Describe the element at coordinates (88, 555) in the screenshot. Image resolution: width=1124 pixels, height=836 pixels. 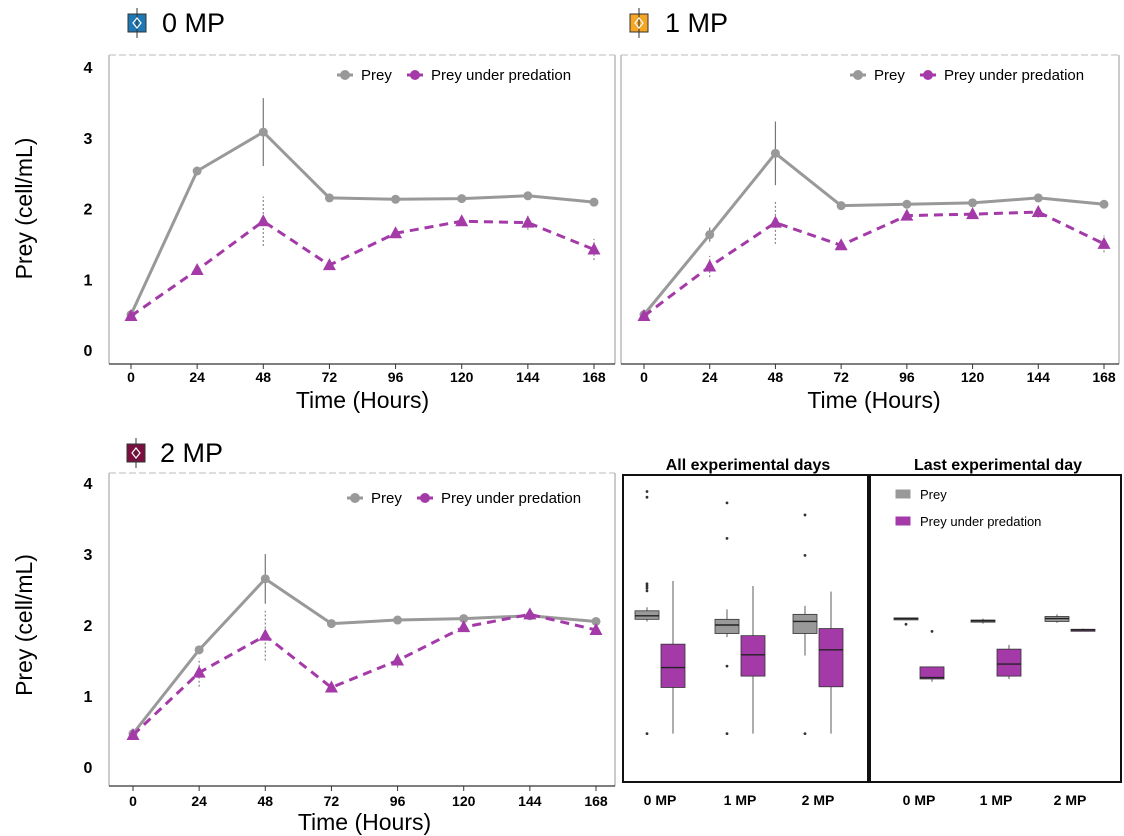
I see `y-tick-label: 3` at that location.